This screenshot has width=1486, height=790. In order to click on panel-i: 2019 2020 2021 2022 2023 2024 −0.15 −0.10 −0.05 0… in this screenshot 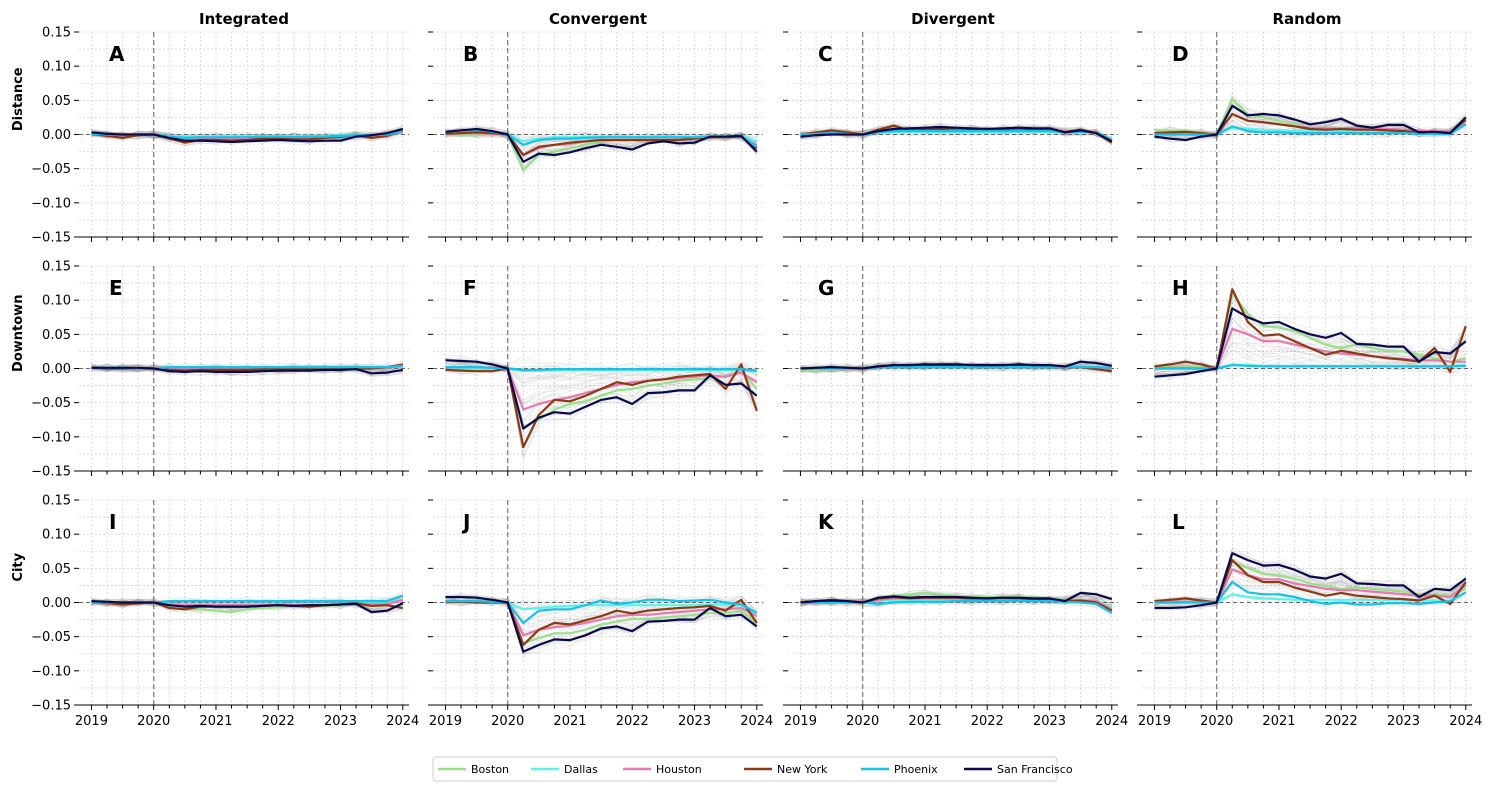, I will do `click(225, 612)`.